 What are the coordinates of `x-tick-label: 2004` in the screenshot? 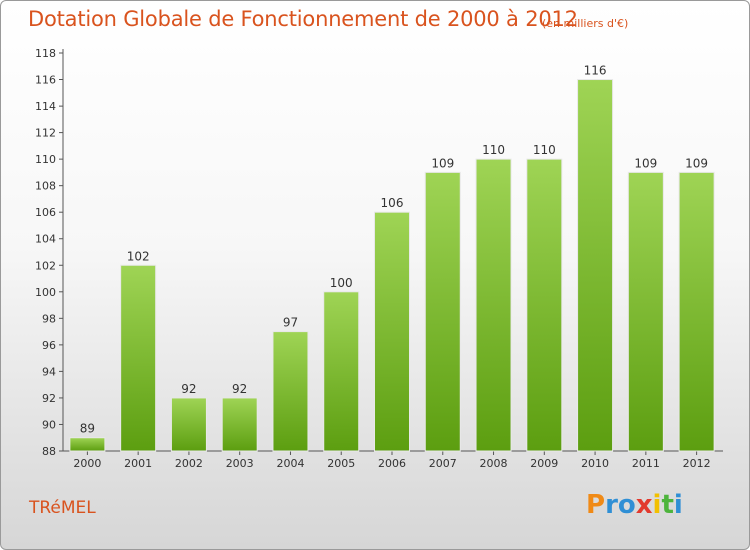 It's located at (290, 463).